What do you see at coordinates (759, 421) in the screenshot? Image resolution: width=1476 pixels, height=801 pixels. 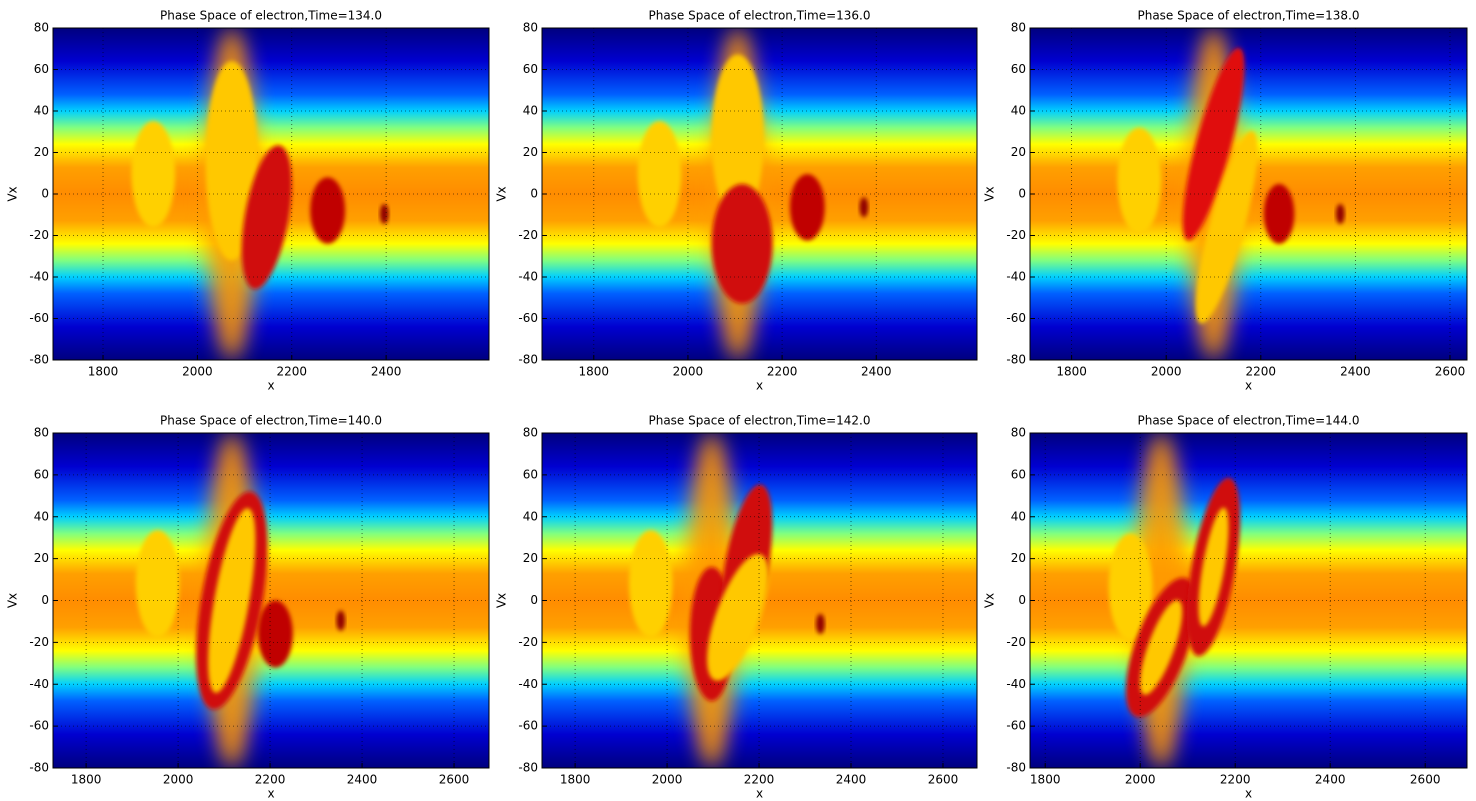 I see `chart-title: Phase Space of electron,Time=142.0` at bounding box center [759, 421].